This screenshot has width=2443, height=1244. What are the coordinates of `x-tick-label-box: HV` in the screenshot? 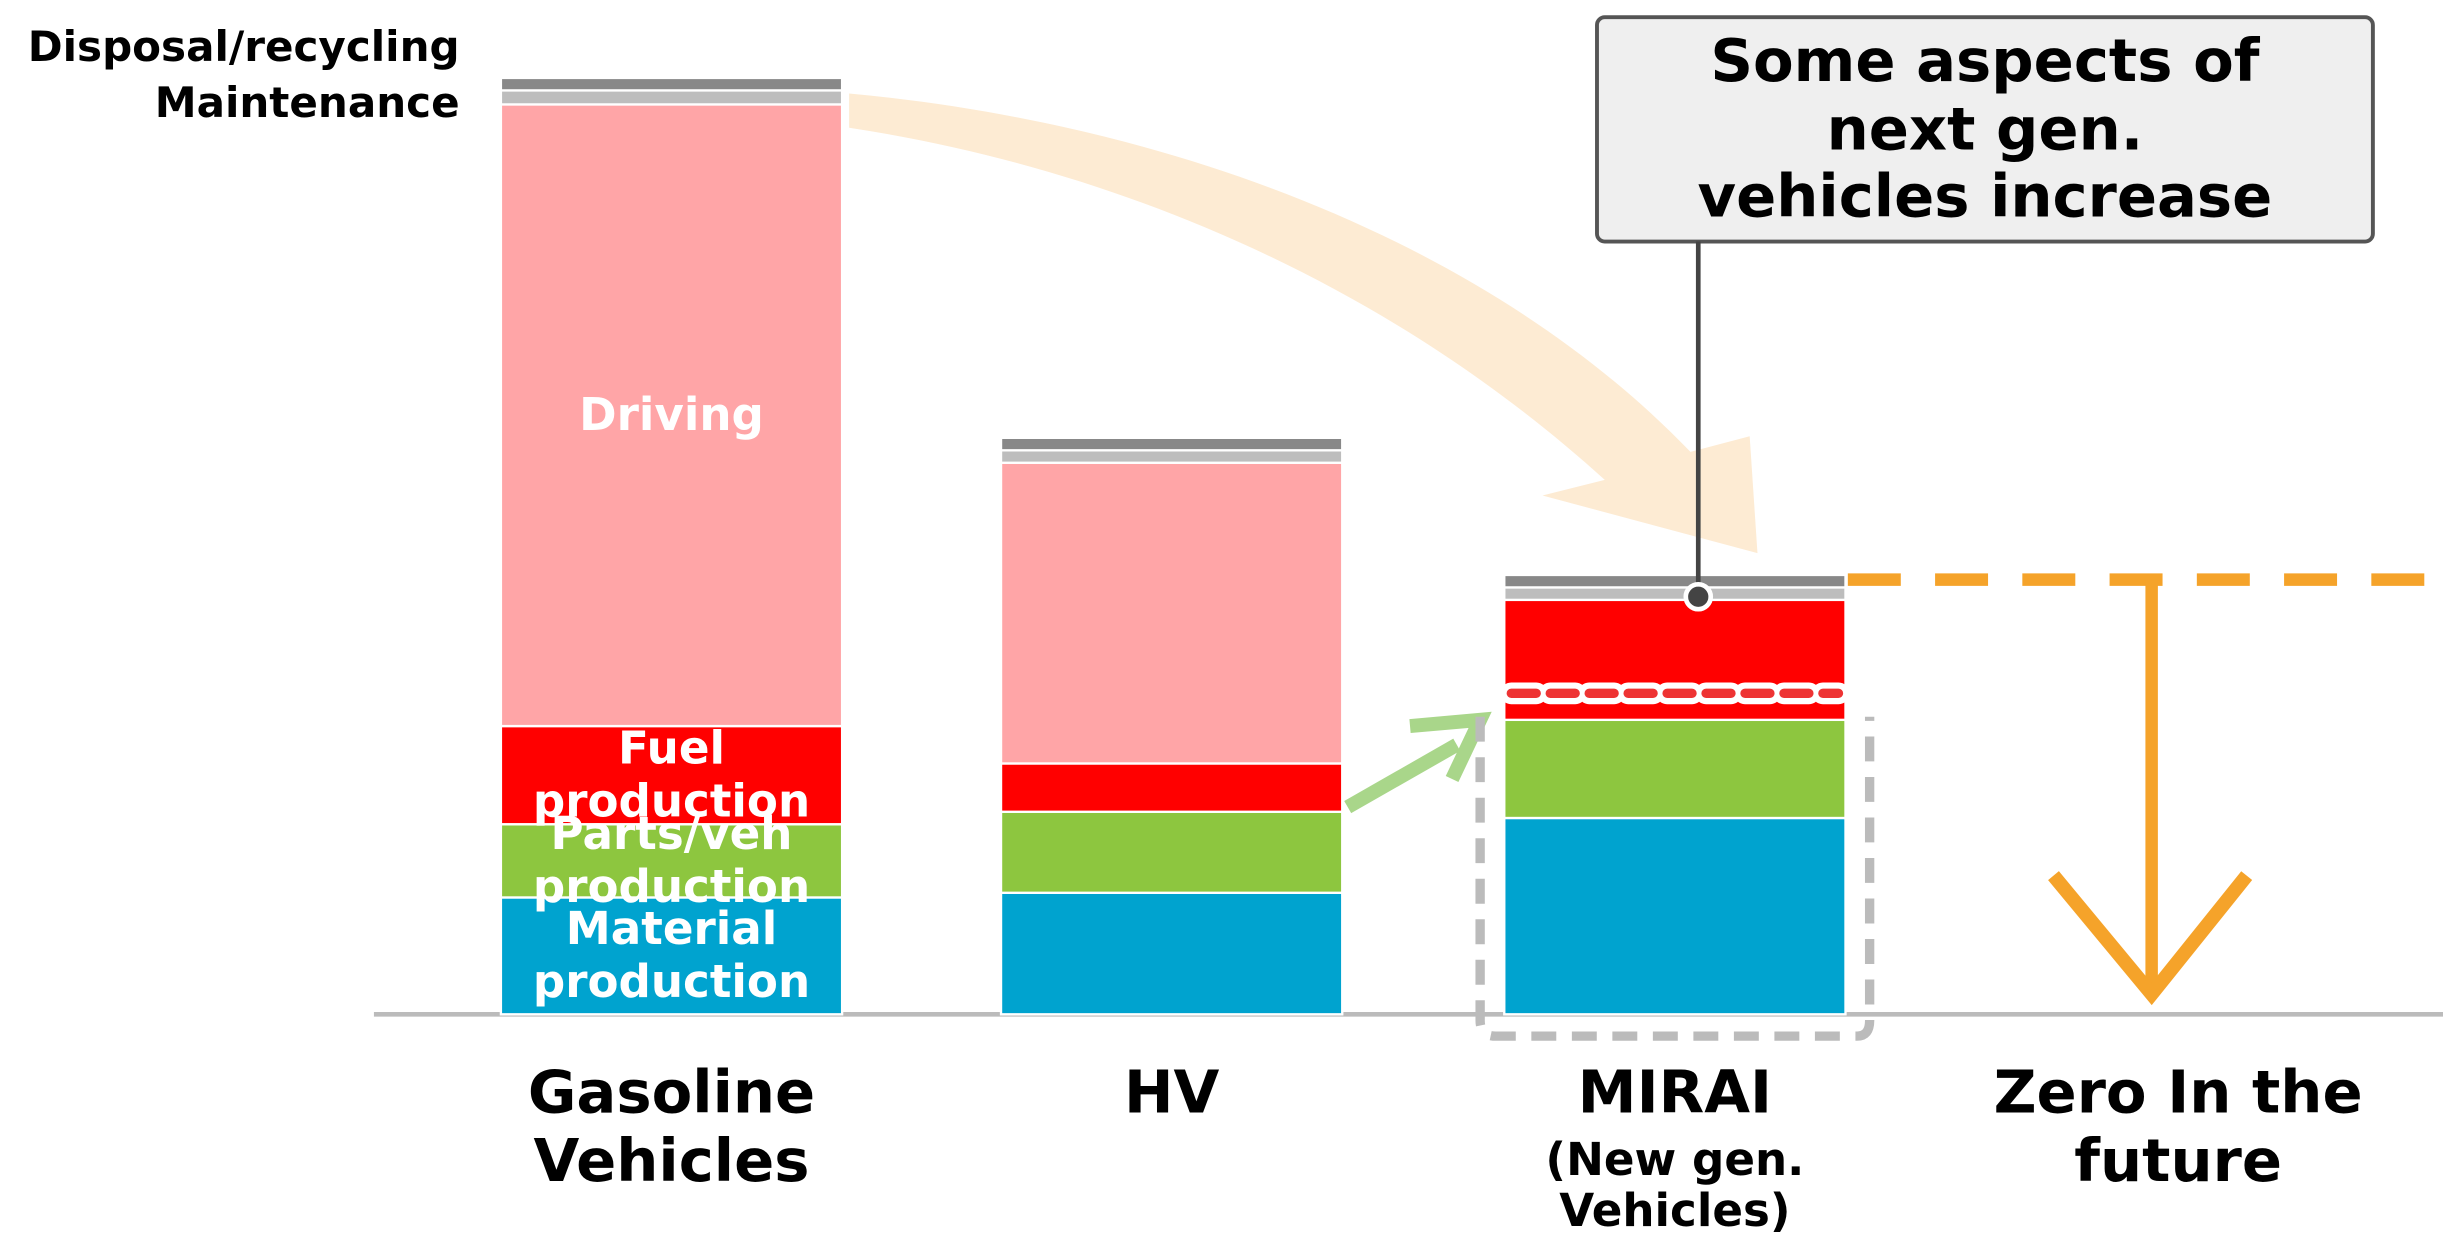 It's located at (1171, 1093).